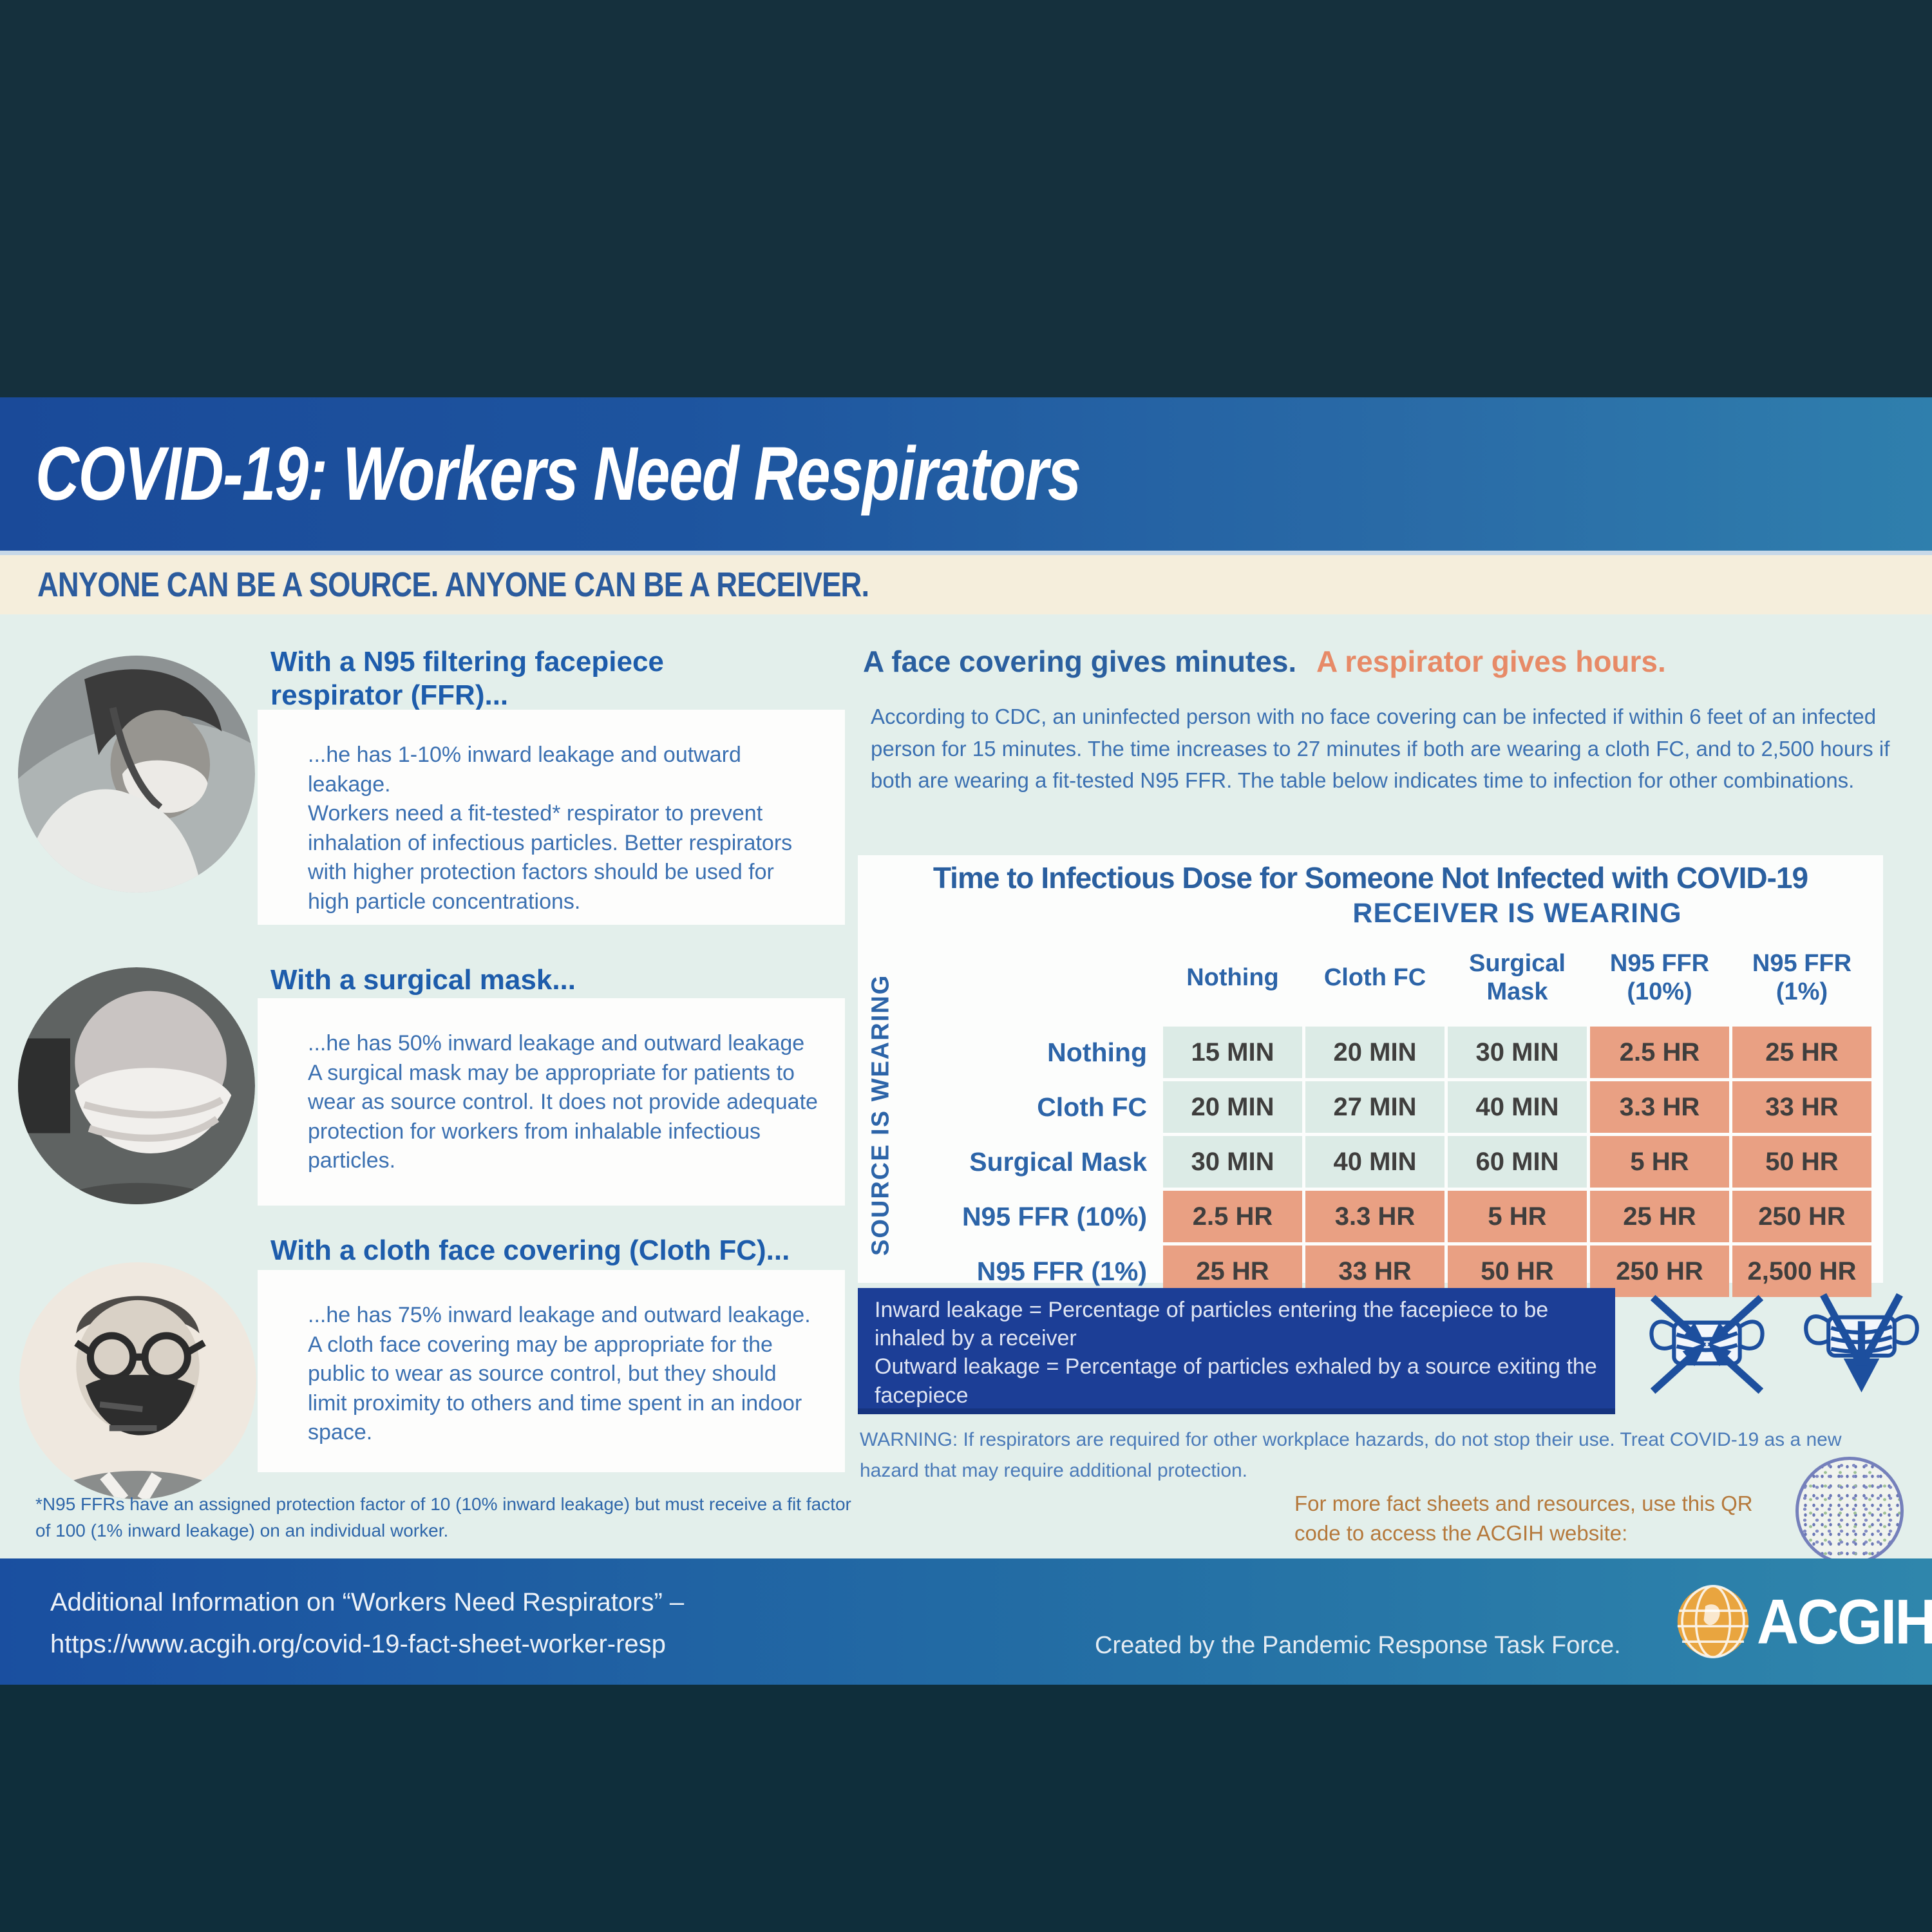  I want to click on source-axis-label: SOURCE IS WEARING, so click(881, 1115).